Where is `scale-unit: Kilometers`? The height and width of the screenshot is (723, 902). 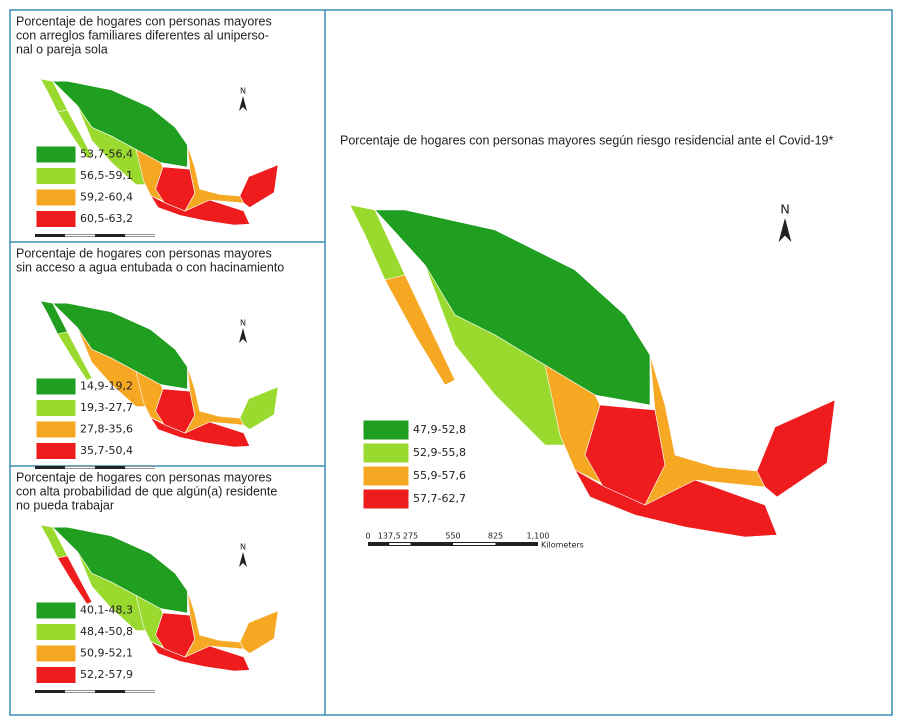
scale-unit: Kilometers is located at coordinates (562, 545).